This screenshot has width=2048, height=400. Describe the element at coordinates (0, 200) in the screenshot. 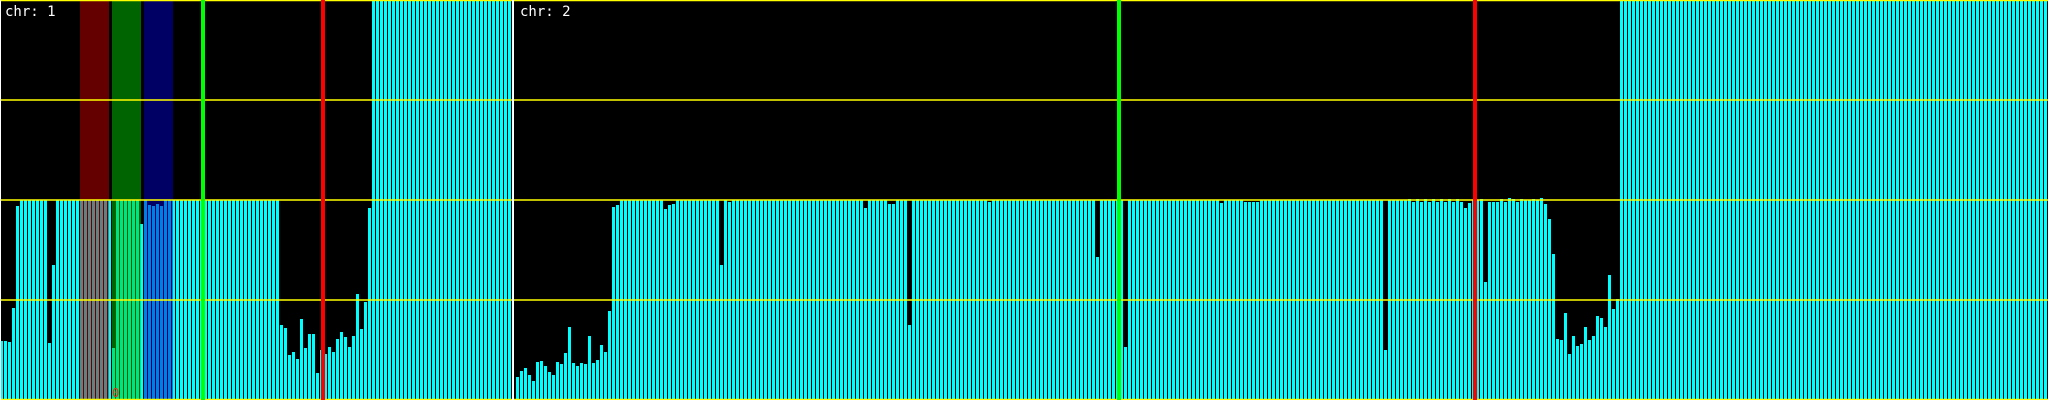

I see `left-border` at that location.